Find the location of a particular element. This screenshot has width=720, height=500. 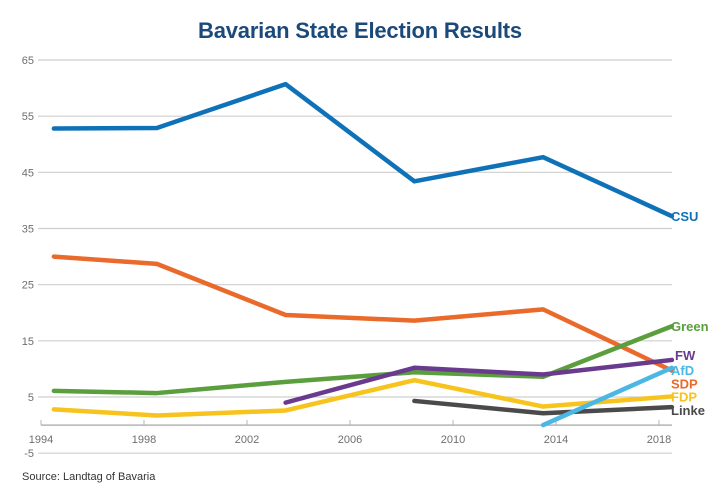

y-tick-label: -5 is located at coordinates (29, 454).